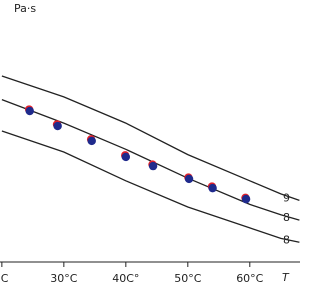 This screenshot has height=300, width=320. Describe the element at coordinates (286, 277) in the screenshot. I see `x-axis-label: T` at that location.